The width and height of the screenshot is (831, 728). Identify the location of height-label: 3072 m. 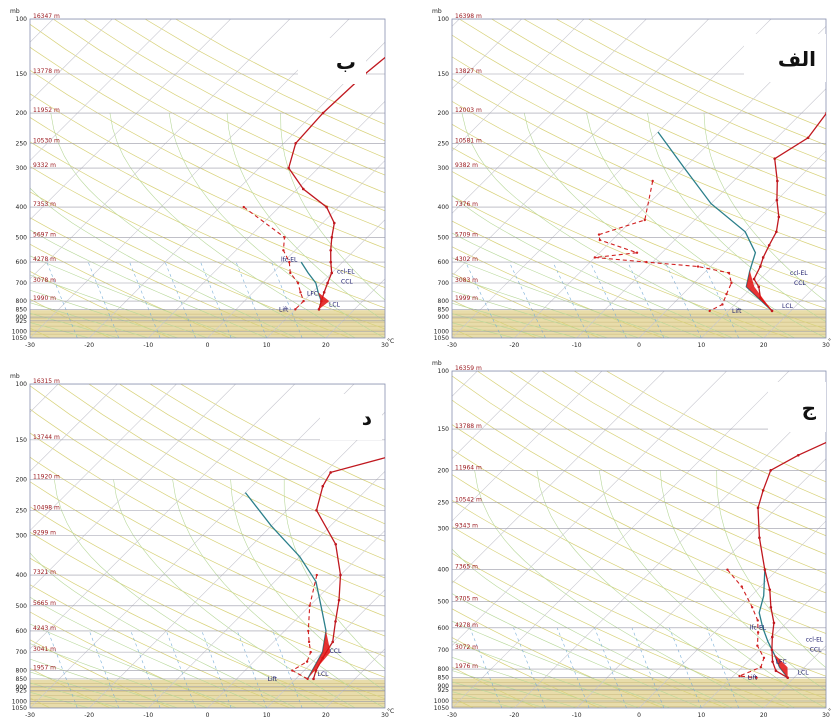
(466, 647).